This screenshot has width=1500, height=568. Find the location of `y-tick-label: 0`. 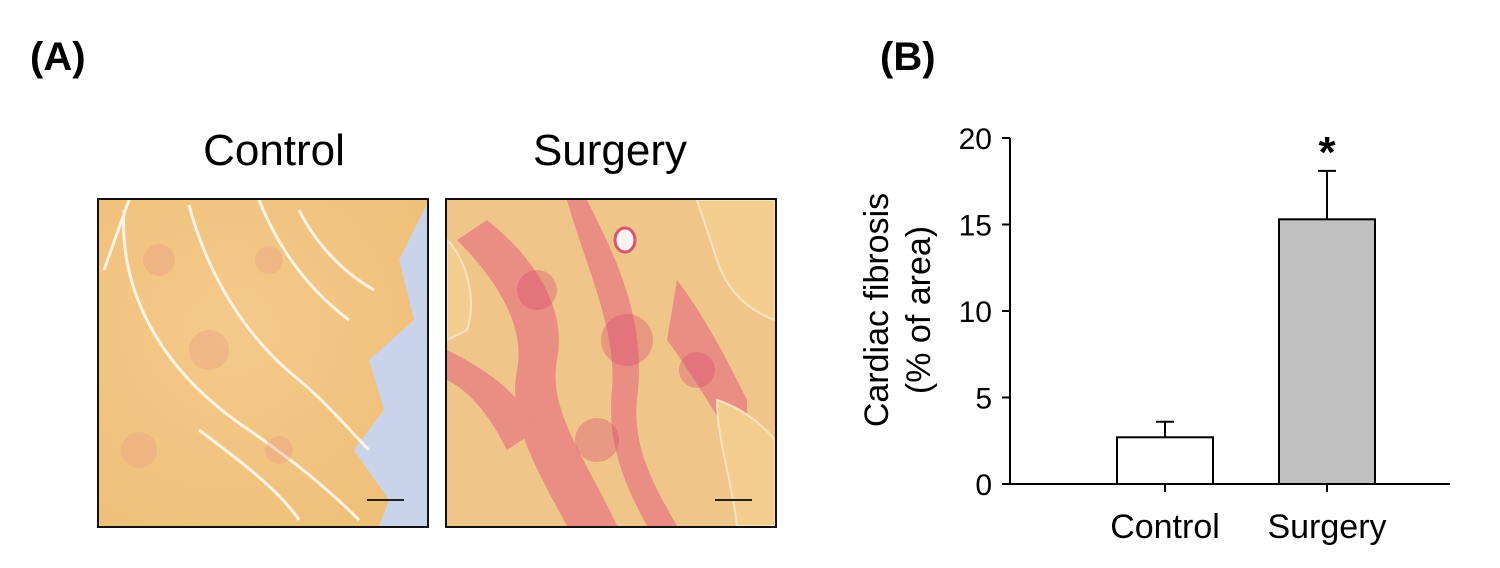

y-tick-label: 0 is located at coordinates (983, 485).